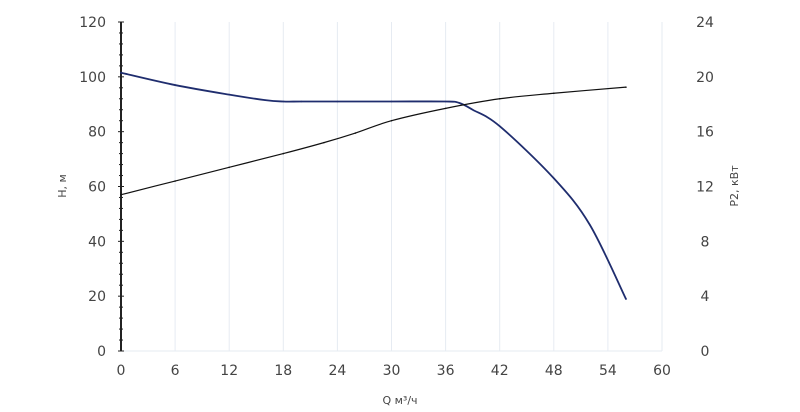  What do you see at coordinates (705, 133) in the screenshot?
I see `y-right-tick-label-16: 16` at bounding box center [705, 133].